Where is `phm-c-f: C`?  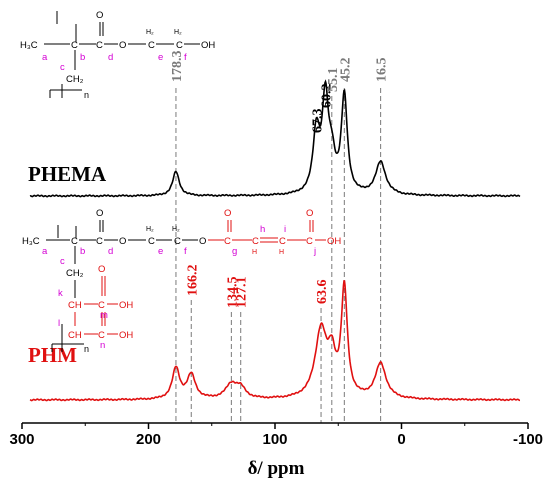 phm-c-f: C is located at coordinates (177, 241).